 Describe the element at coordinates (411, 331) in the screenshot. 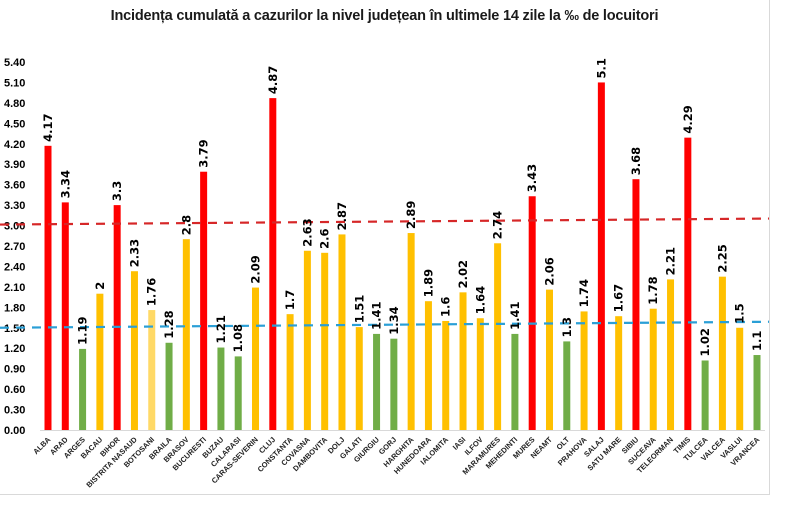

I see `bar-harghita` at that location.